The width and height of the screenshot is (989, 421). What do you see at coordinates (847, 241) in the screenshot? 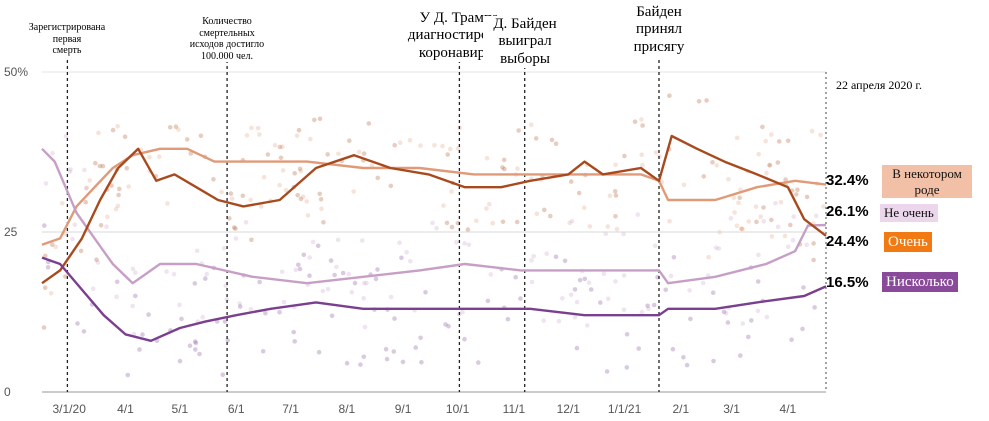
I see `end-value-very: 24.4%` at bounding box center [847, 241].